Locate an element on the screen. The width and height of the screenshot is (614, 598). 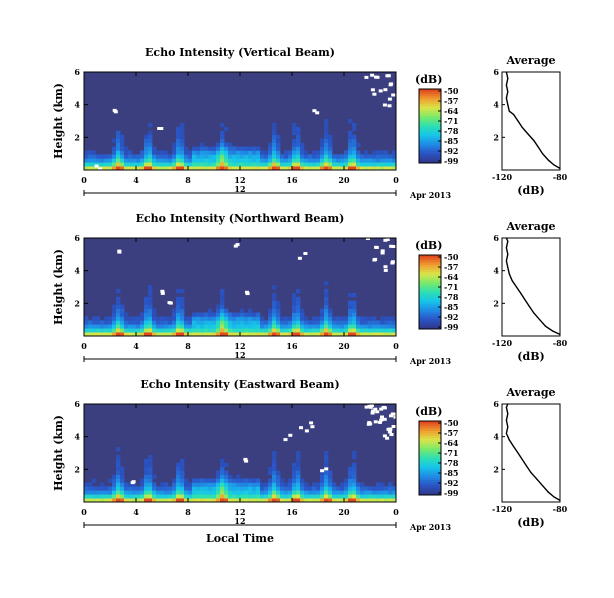
y-tick-label: 2 is located at coordinates (77, 303).